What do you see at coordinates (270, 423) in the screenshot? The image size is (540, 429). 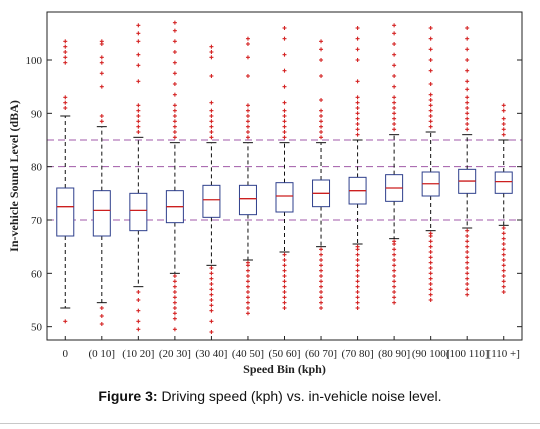 I see `bottom-rule` at bounding box center [270, 423].